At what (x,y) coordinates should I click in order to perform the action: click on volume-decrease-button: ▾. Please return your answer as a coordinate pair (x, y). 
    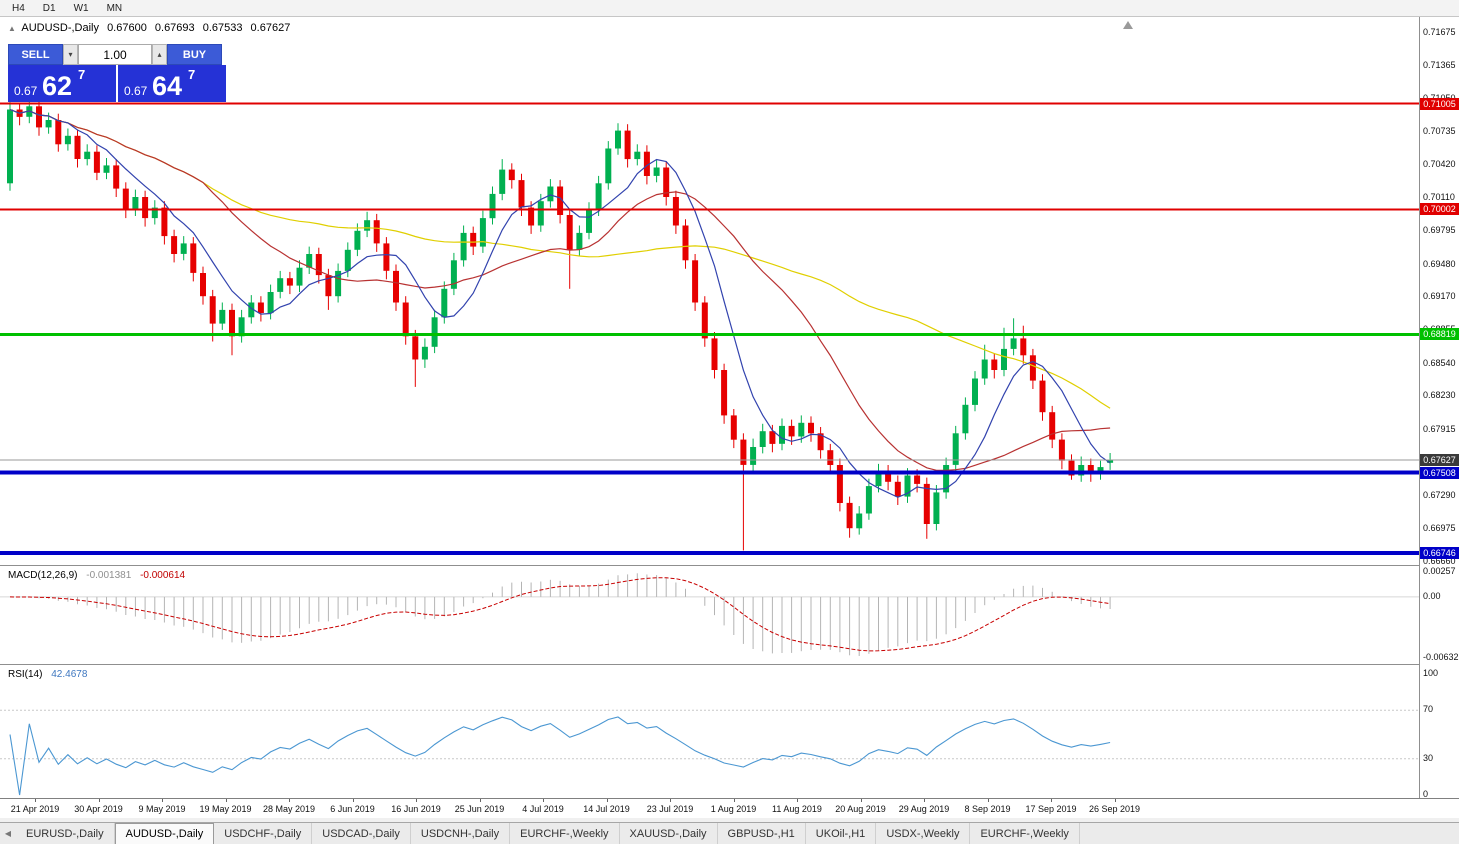
    Looking at the image, I should click on (70, 54).